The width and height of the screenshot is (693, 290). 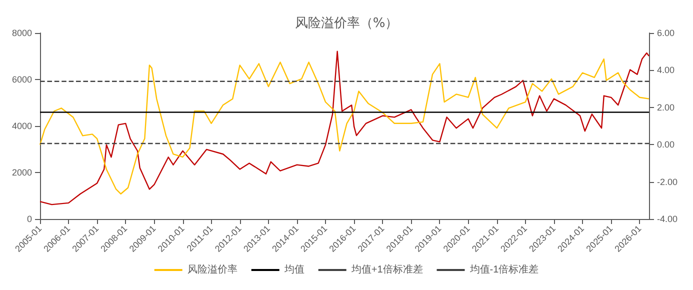 What do you see at coordinates (667, 219) in the screenshot?
I see `y2-tick-label: -4.00` at bounding box center [667, 219].